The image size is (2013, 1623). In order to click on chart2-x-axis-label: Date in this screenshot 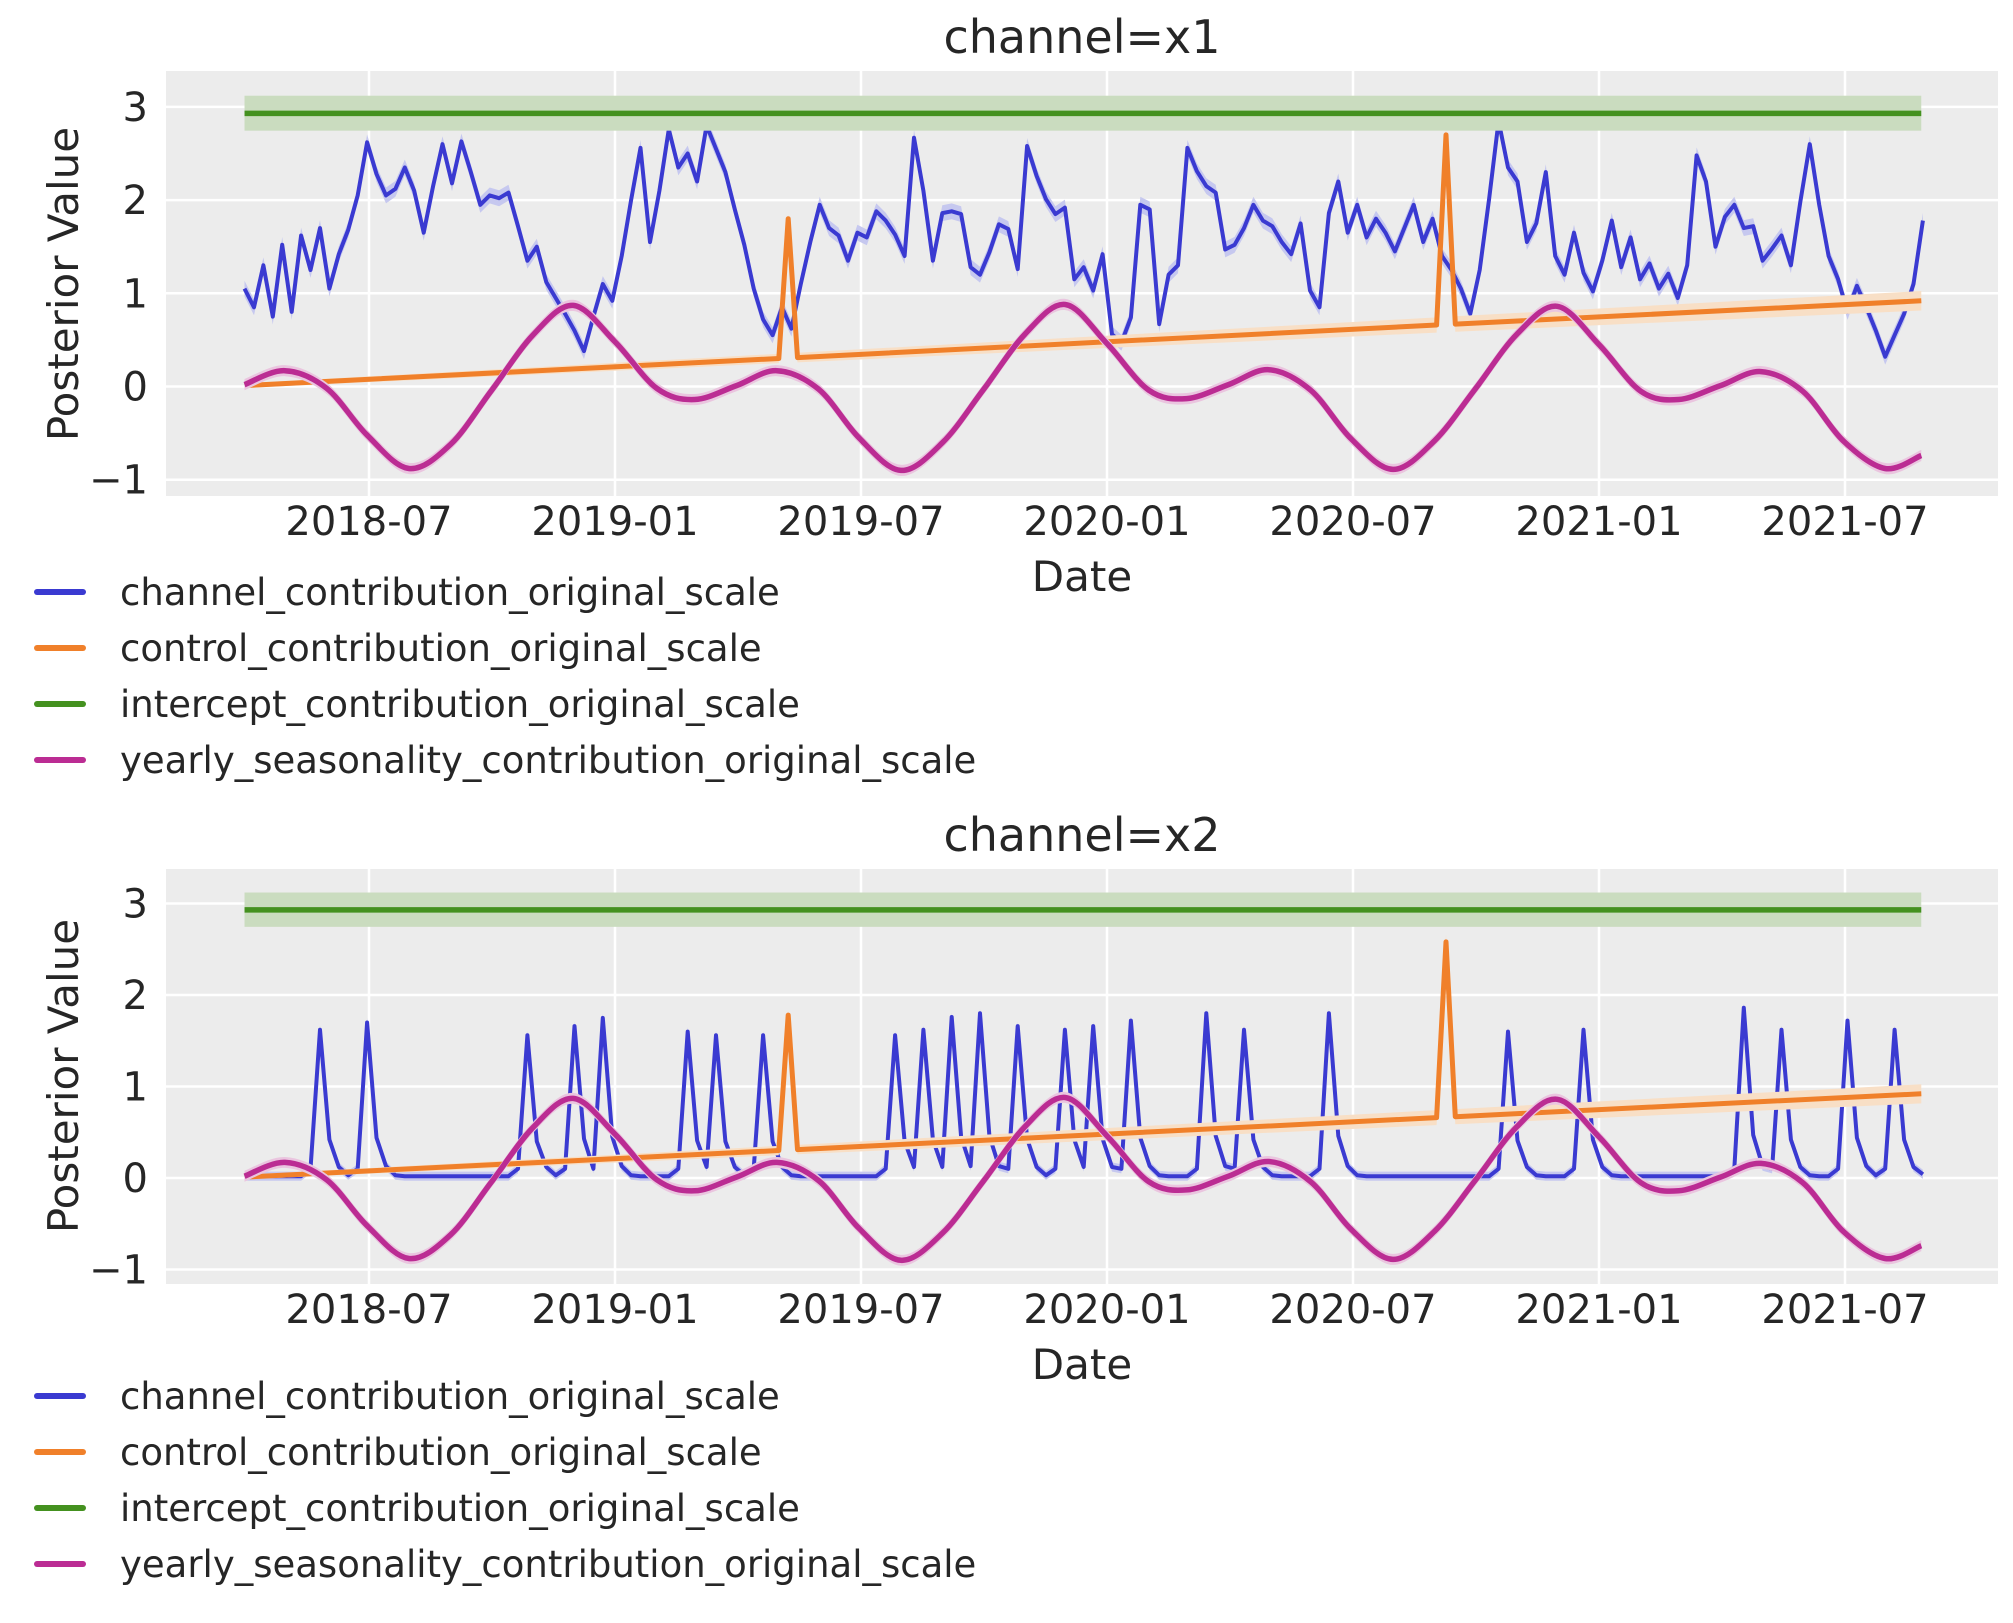, I will do `click(1082, 1364)`.